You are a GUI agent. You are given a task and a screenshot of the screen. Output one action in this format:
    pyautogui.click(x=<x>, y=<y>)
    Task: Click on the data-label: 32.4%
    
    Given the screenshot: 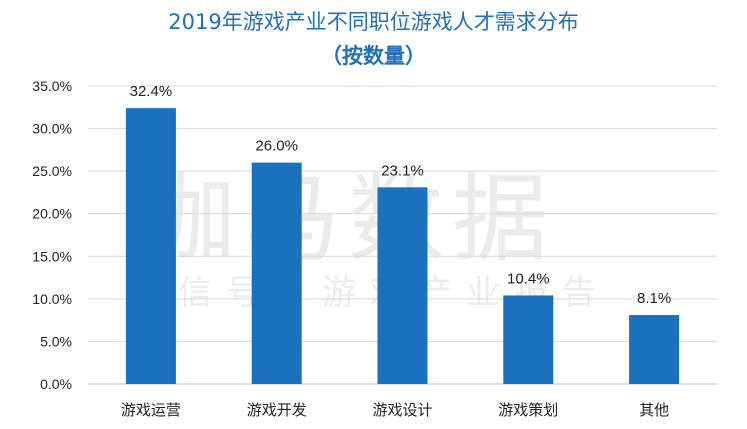 What is the action you would take?
    pyautogui.click(x=151, y=91)
    